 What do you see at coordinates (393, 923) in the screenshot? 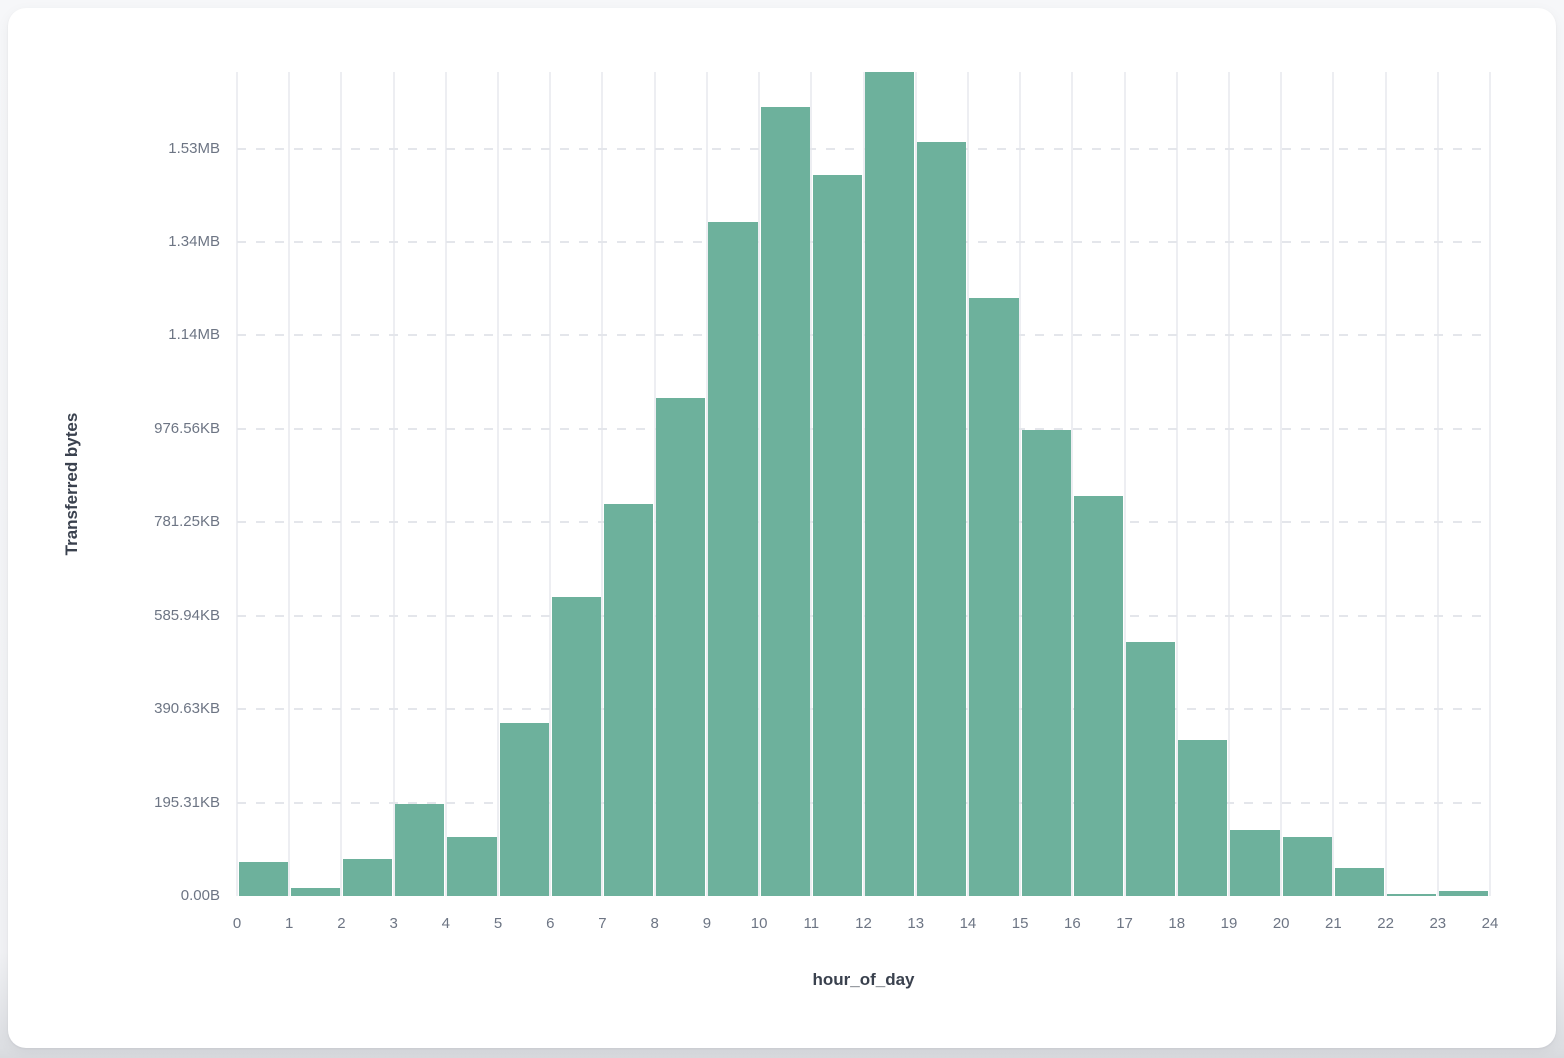
I see `x-tick-label: 3` at bounding box center [393, 923].